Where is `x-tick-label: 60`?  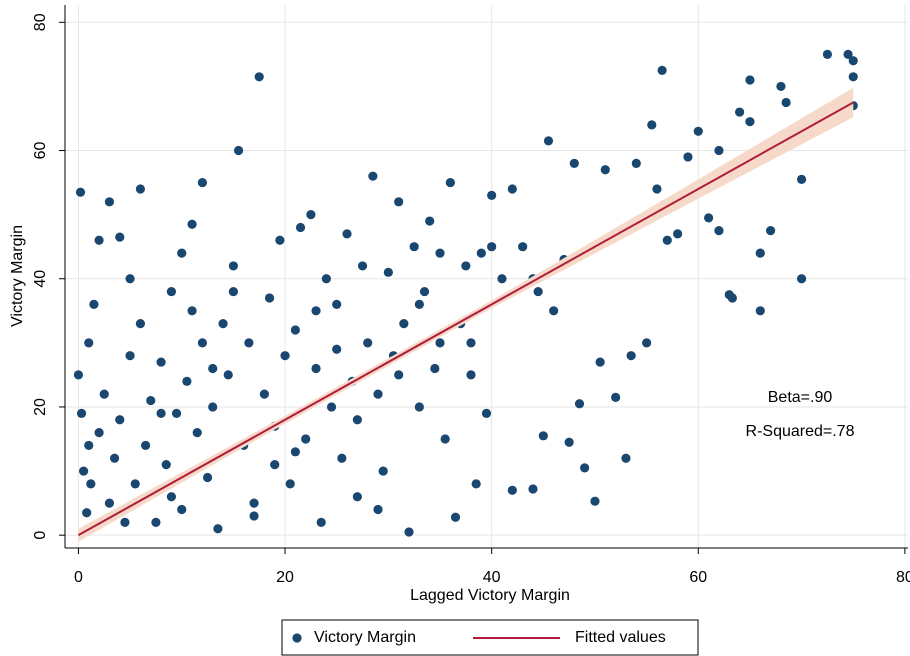
x-tick-label: 60 is located at coordinates (698, 577).